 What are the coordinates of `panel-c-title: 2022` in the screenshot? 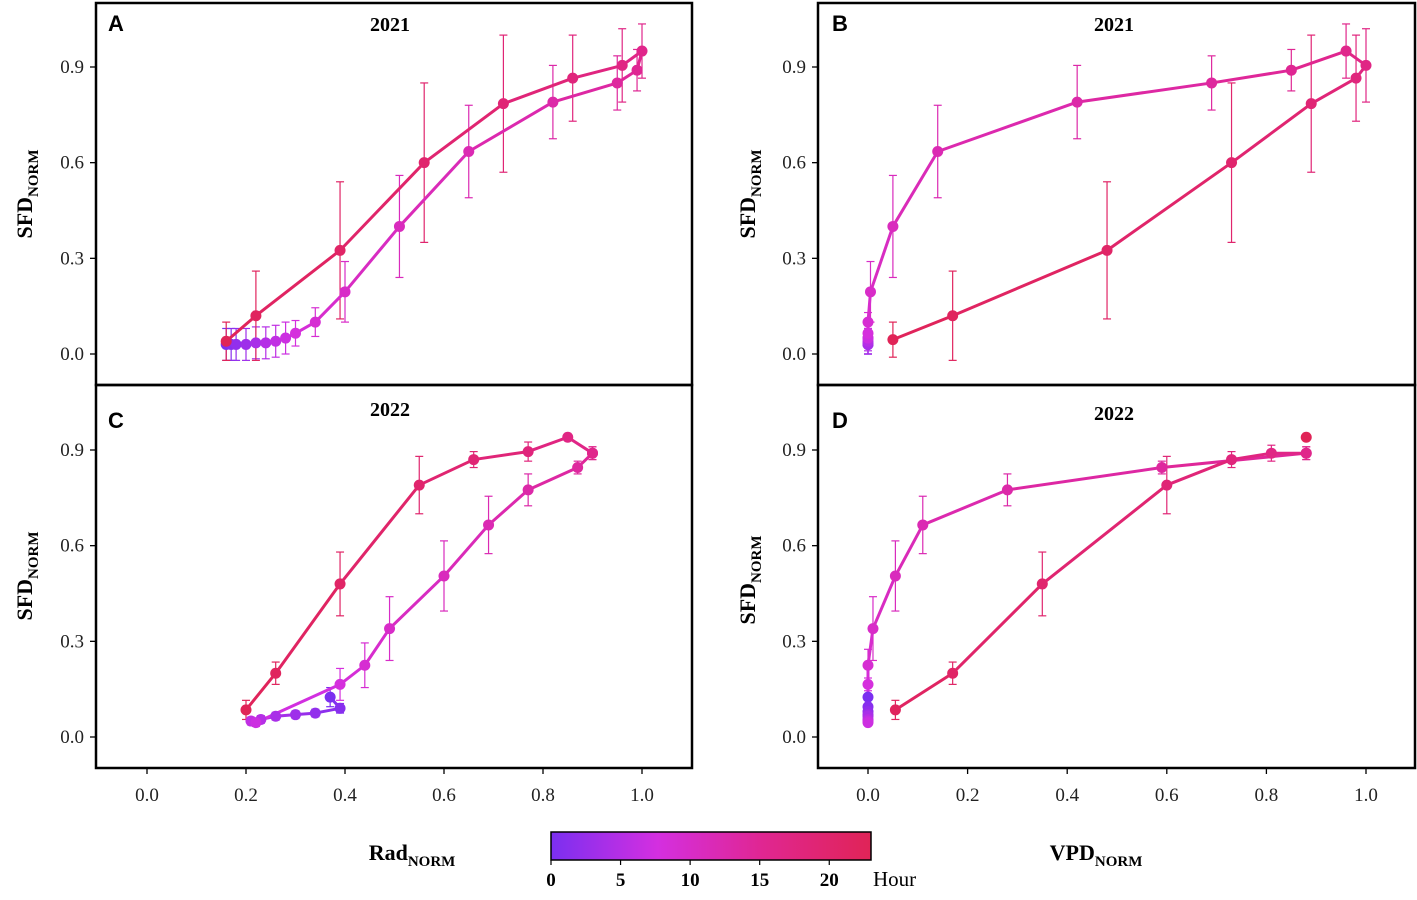 It's located at (390, 410).